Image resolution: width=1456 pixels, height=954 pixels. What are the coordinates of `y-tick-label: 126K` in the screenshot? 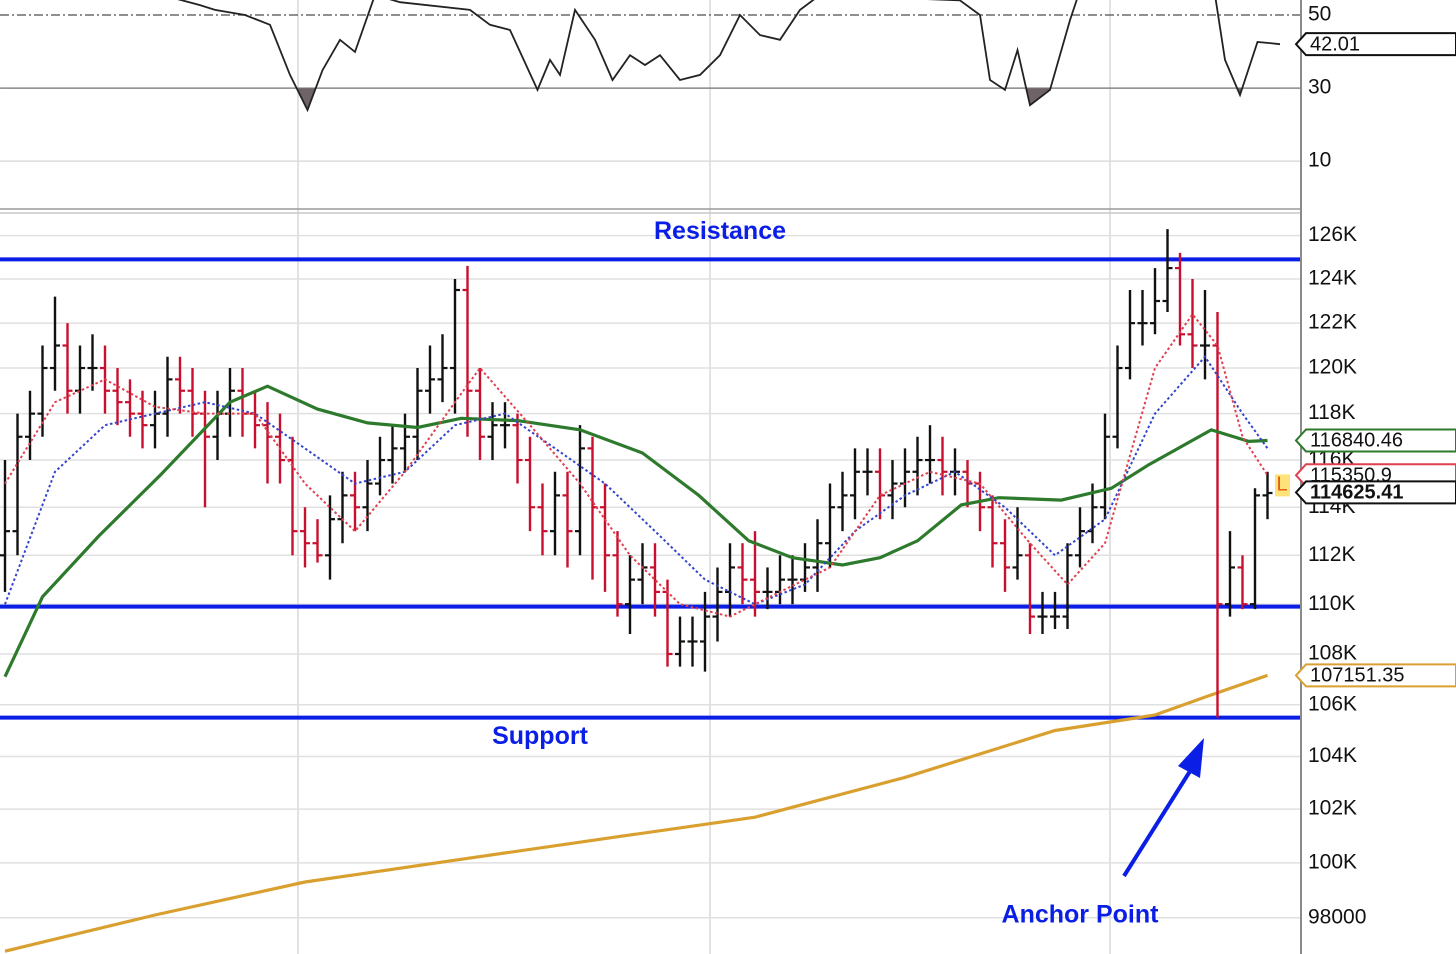 It's located at (1332, 234).